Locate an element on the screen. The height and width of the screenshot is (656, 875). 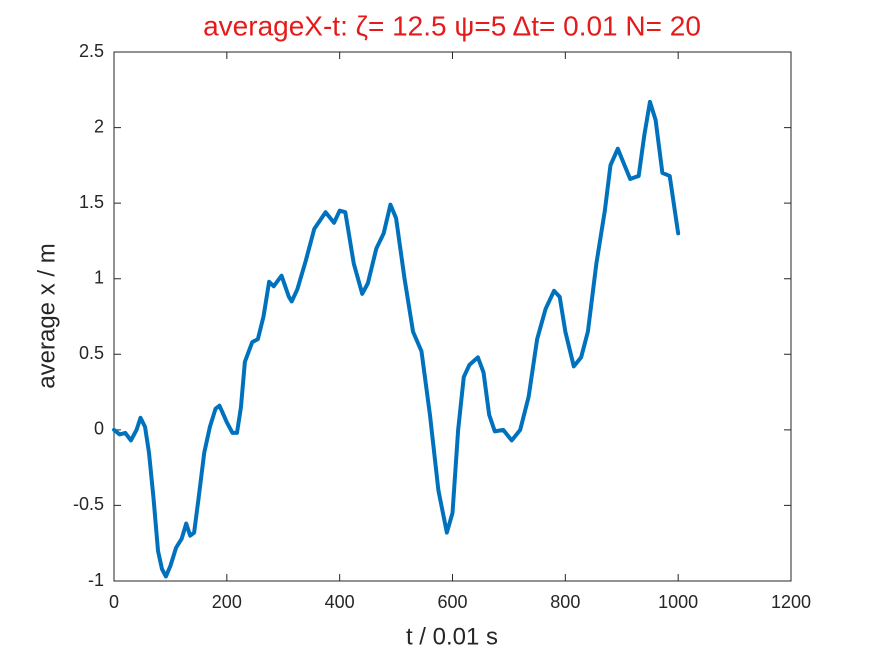
y-tick-label: 2.5 is located at coordinates (91, 51).